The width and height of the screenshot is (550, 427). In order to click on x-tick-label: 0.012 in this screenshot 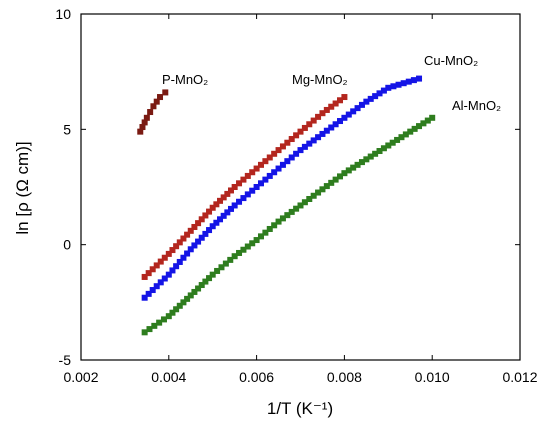, I will do `click(519, 377)`.